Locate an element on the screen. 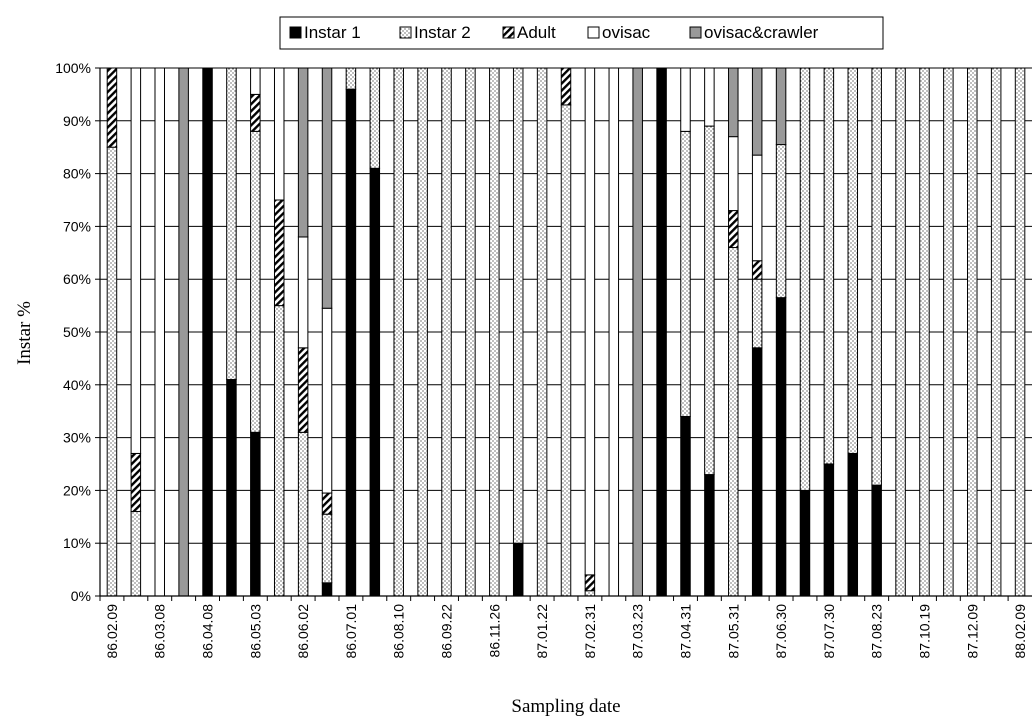  y-axis-tick-labels: 0% 10% 20% 30% 40% 50% 60% 70% 80% 90% 100% is located at coordinates (73, 332).